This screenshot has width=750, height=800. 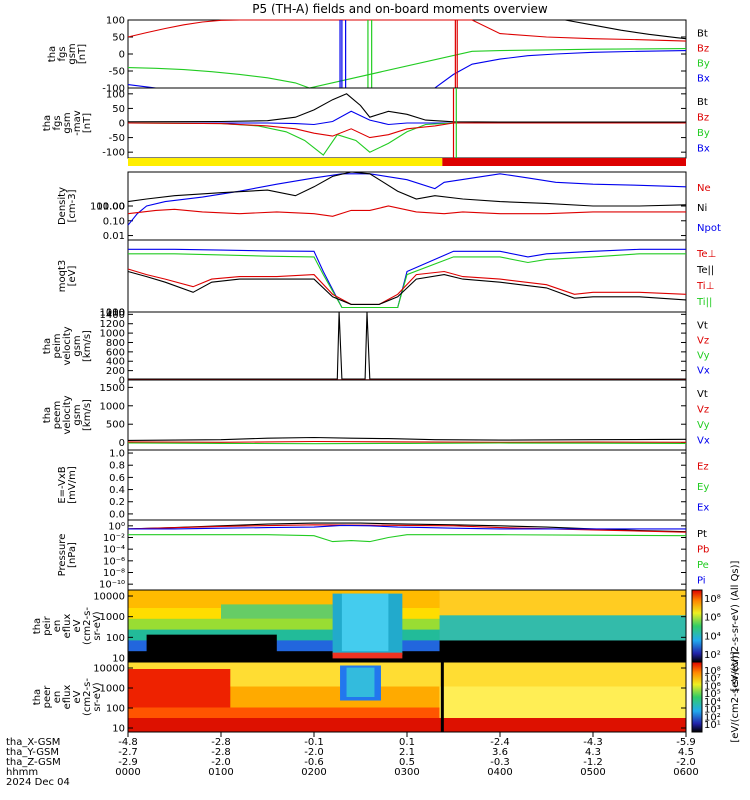 I want to click on peer_eflux-ylabel-4: eV, so click(x=77, y=696).